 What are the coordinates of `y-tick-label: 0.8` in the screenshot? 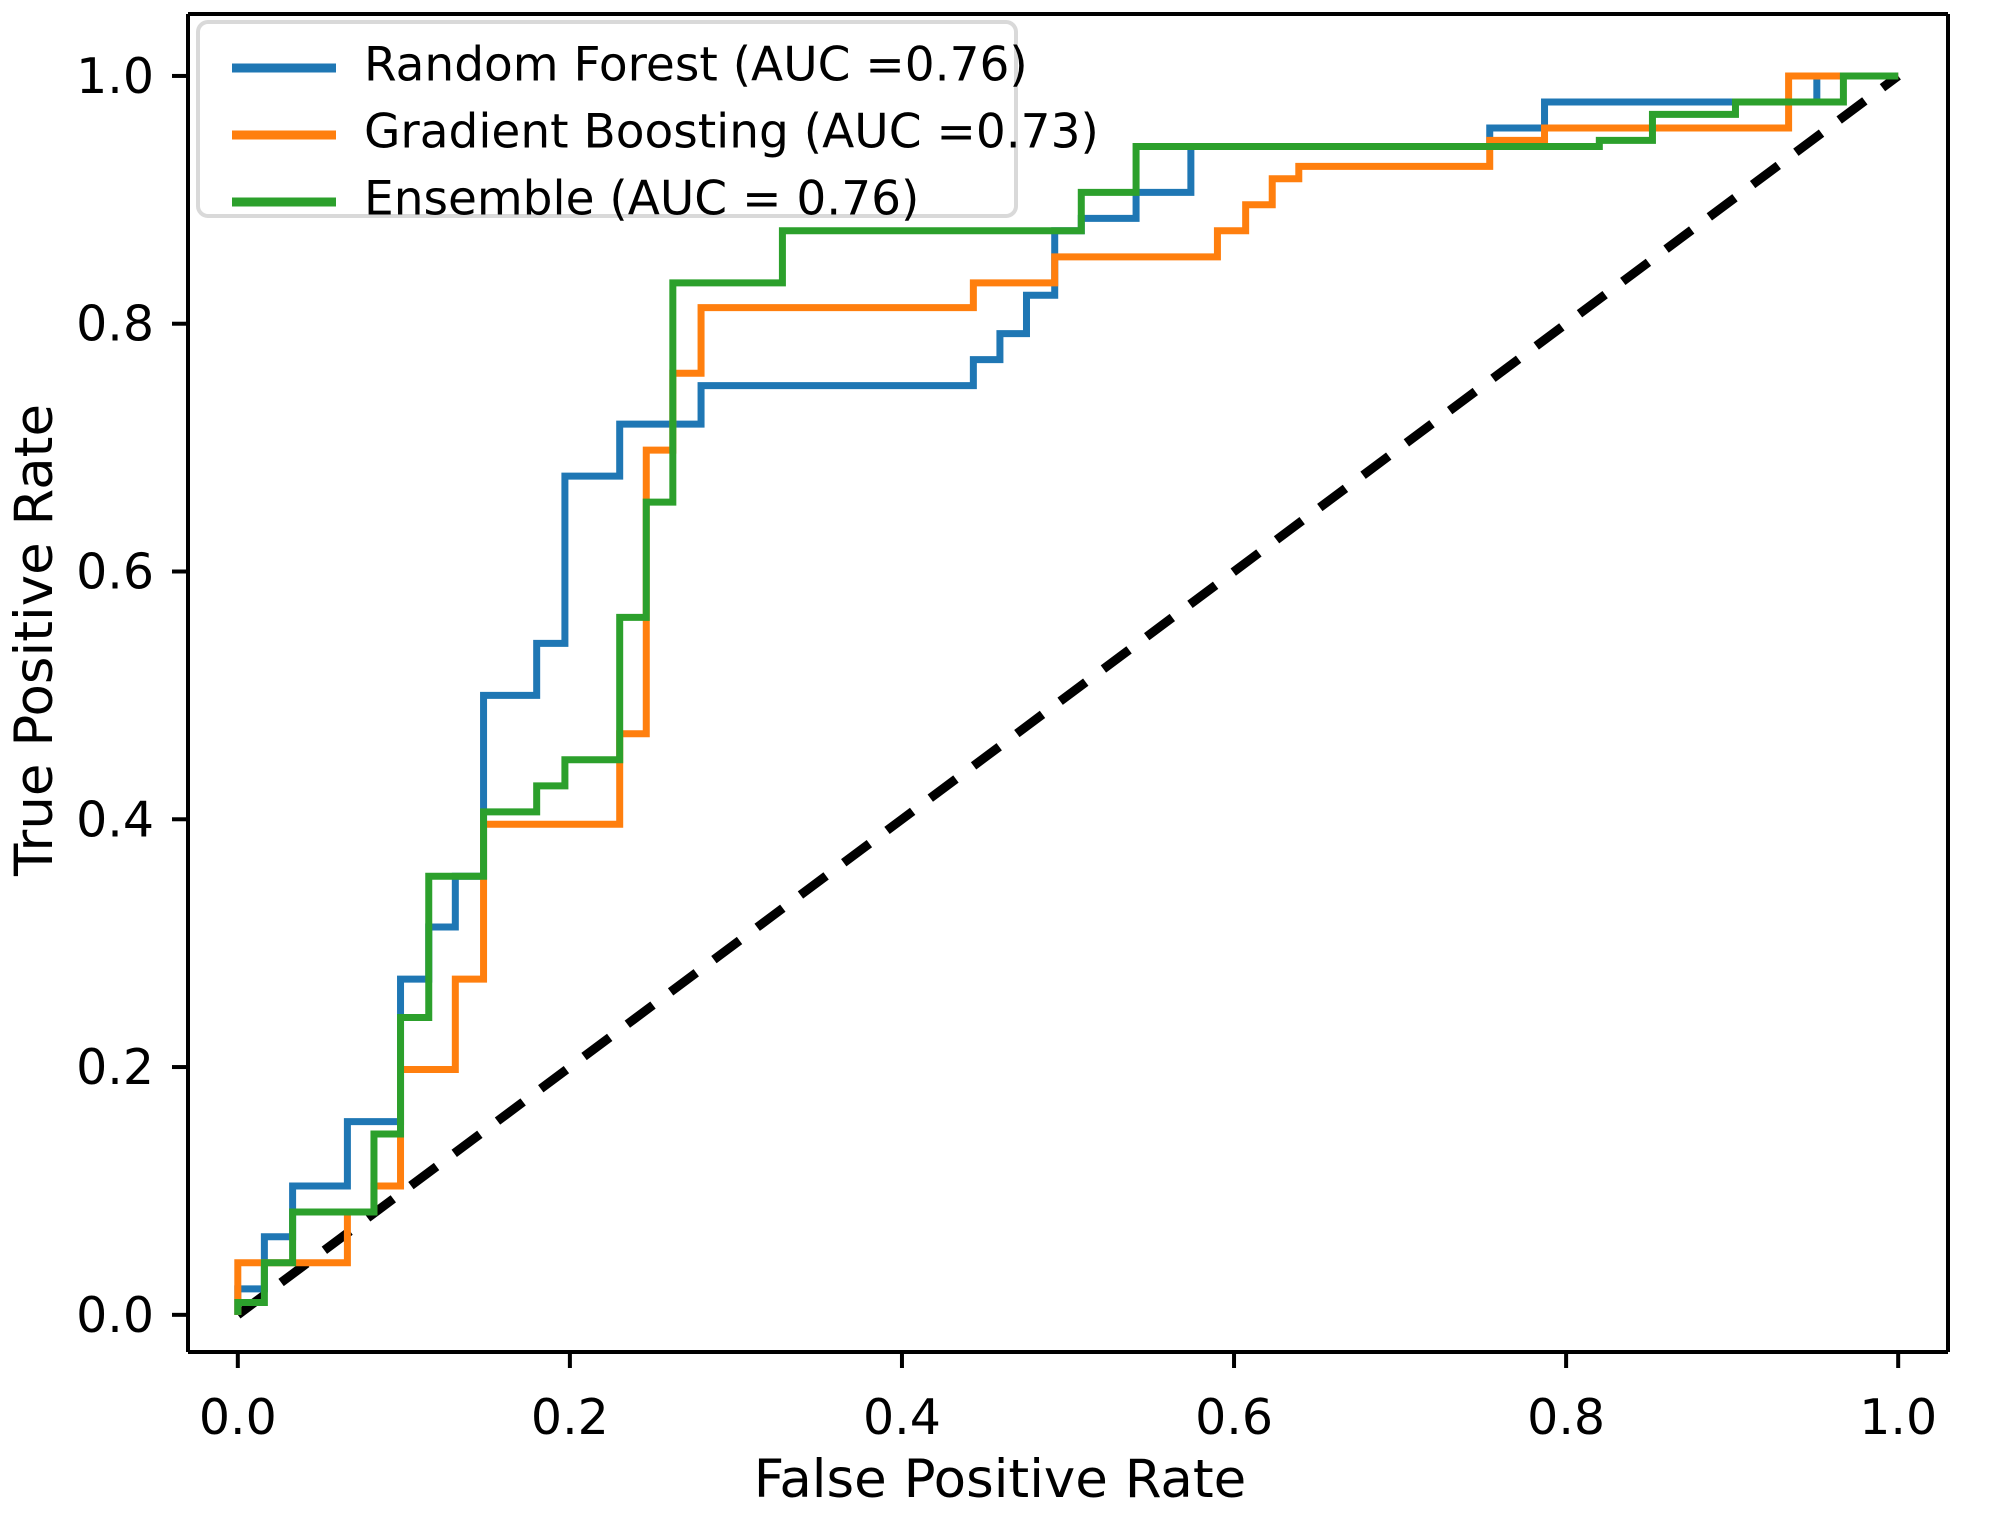 It's located at (115, 324).